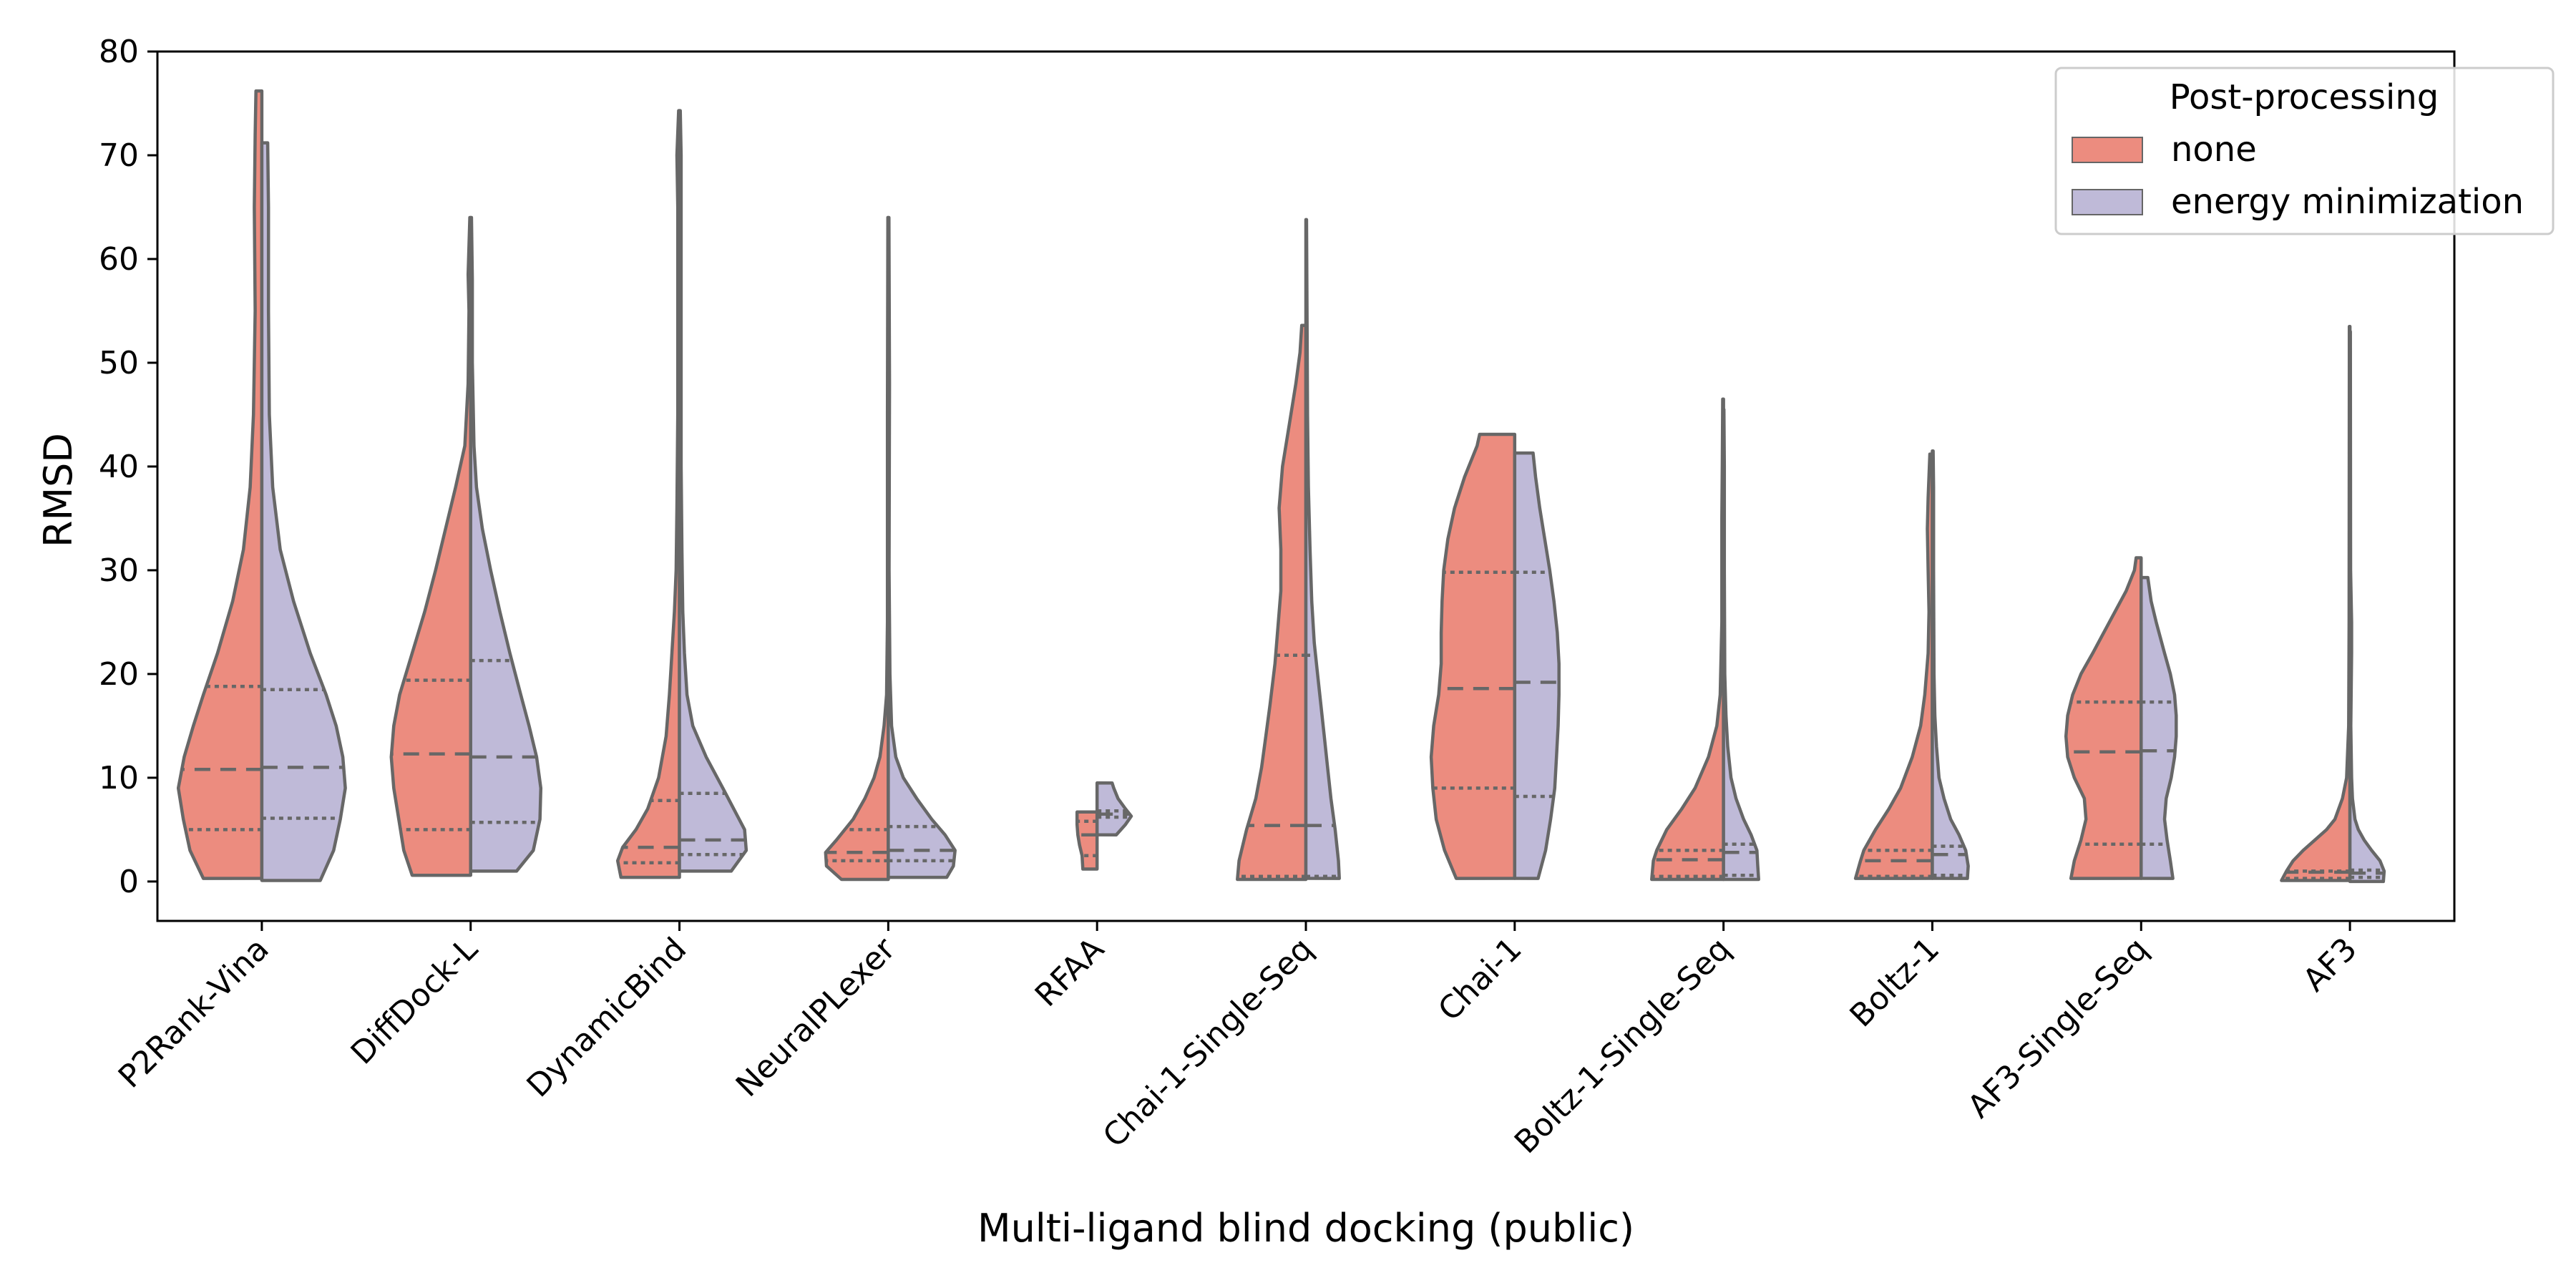 This screenshot has height=1288, width=2576. I want to click on legend-swatch-energy-minimization, so click(2107, 202).